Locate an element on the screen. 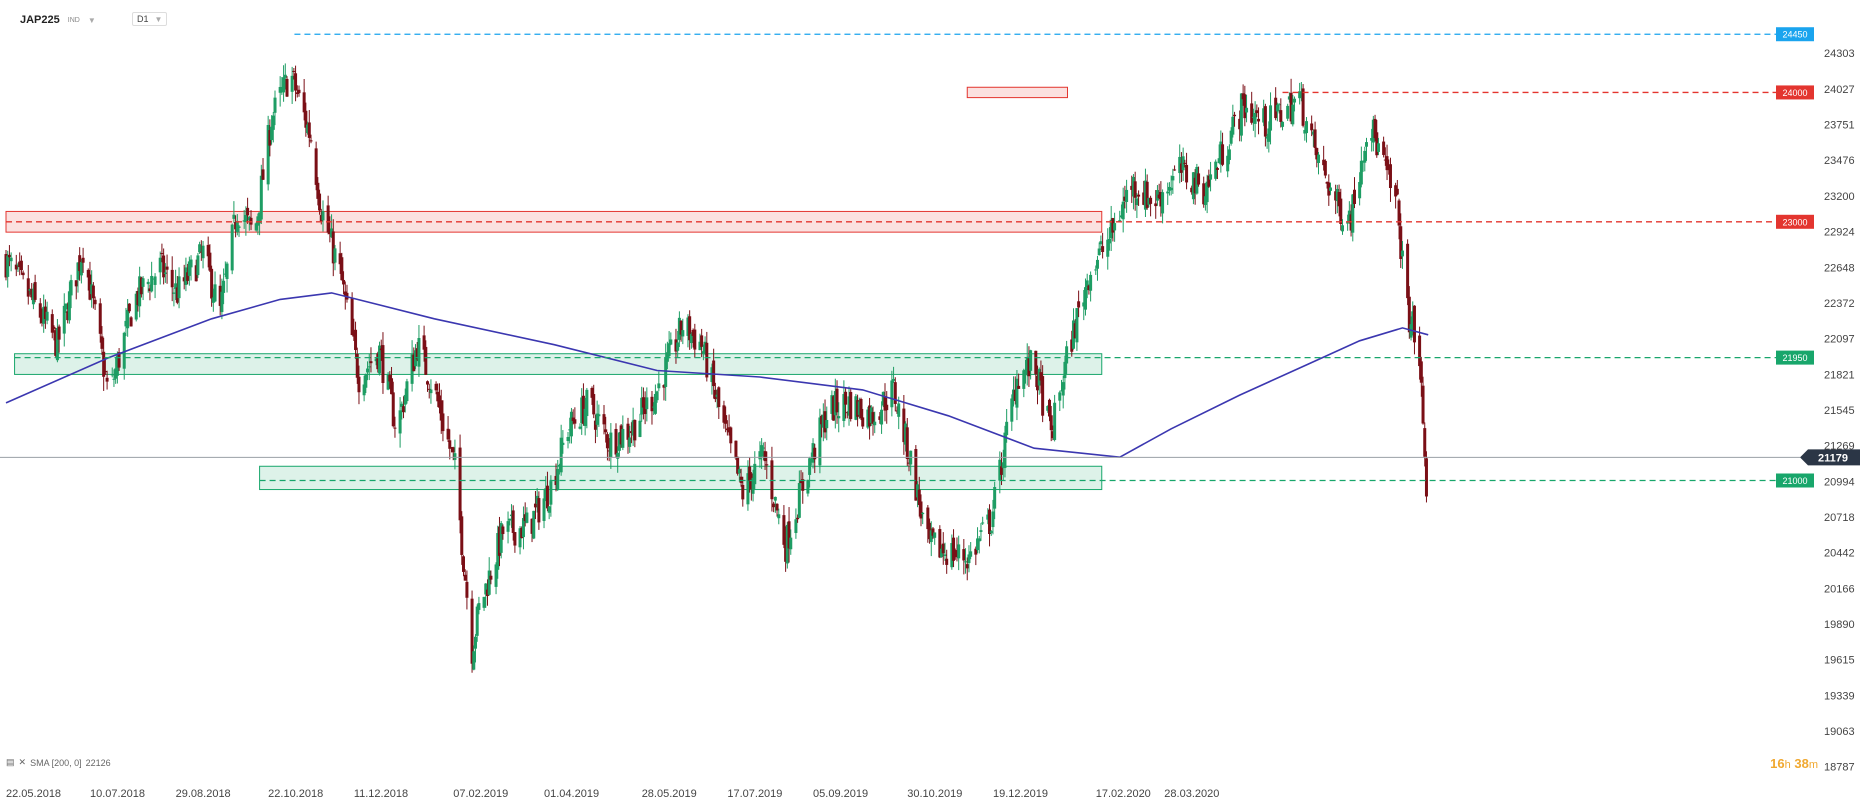 This screenshot has height=805, width=1866. timer-hours: 16 is located at coordinates (1777, 763).